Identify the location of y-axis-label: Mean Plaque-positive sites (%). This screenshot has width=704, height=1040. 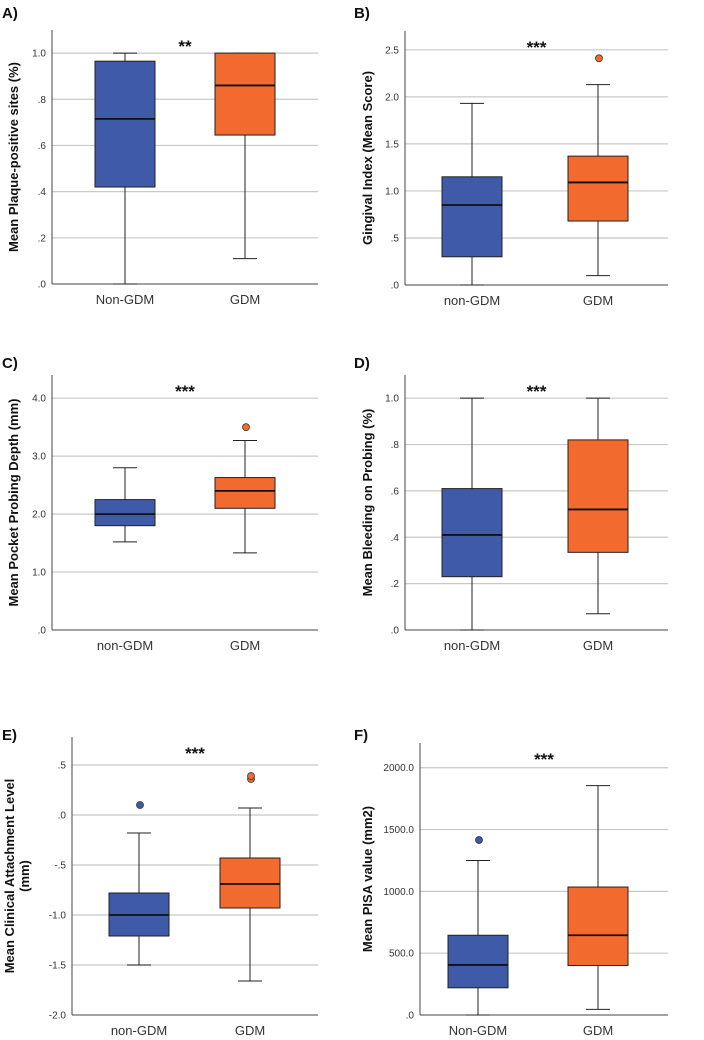
(13, 157).